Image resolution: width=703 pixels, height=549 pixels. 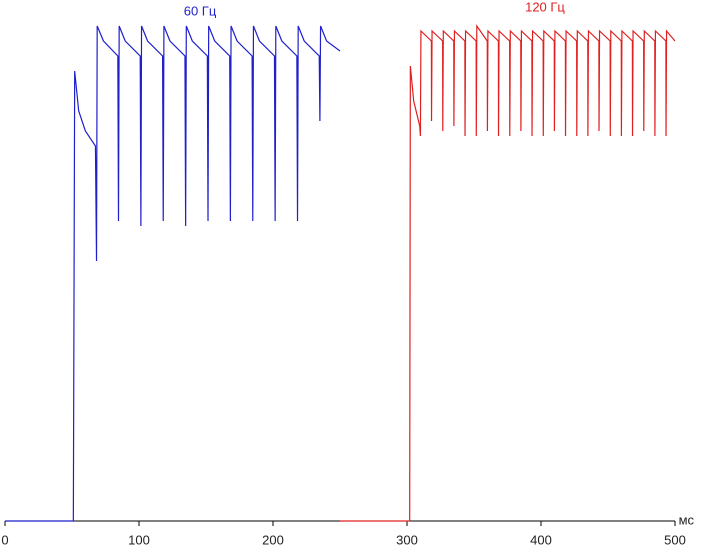 I want to click on series-label: 120 Гц, so click(x=545, y=7).